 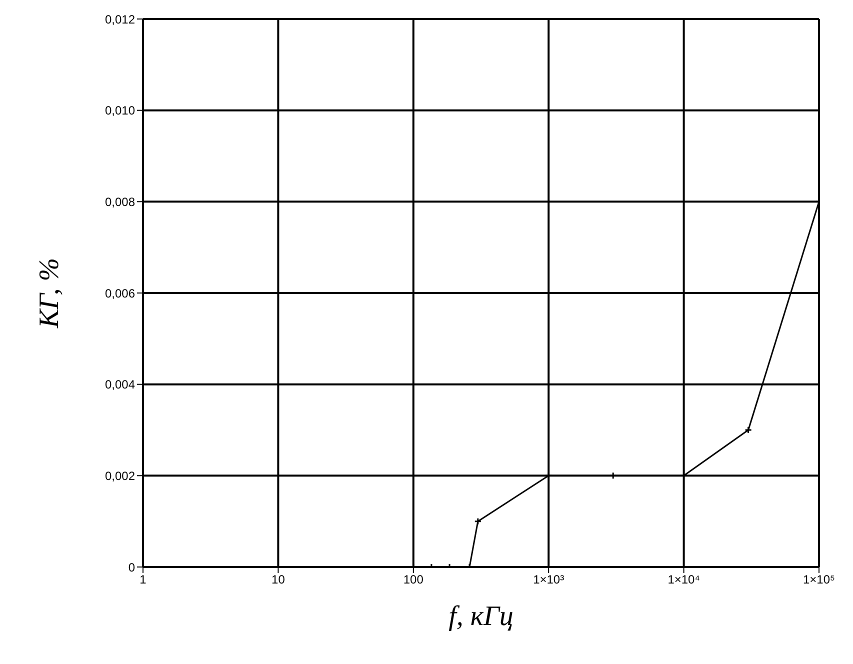 I want to click on y-tick-label: 0,006, so click(x=120, y=293).